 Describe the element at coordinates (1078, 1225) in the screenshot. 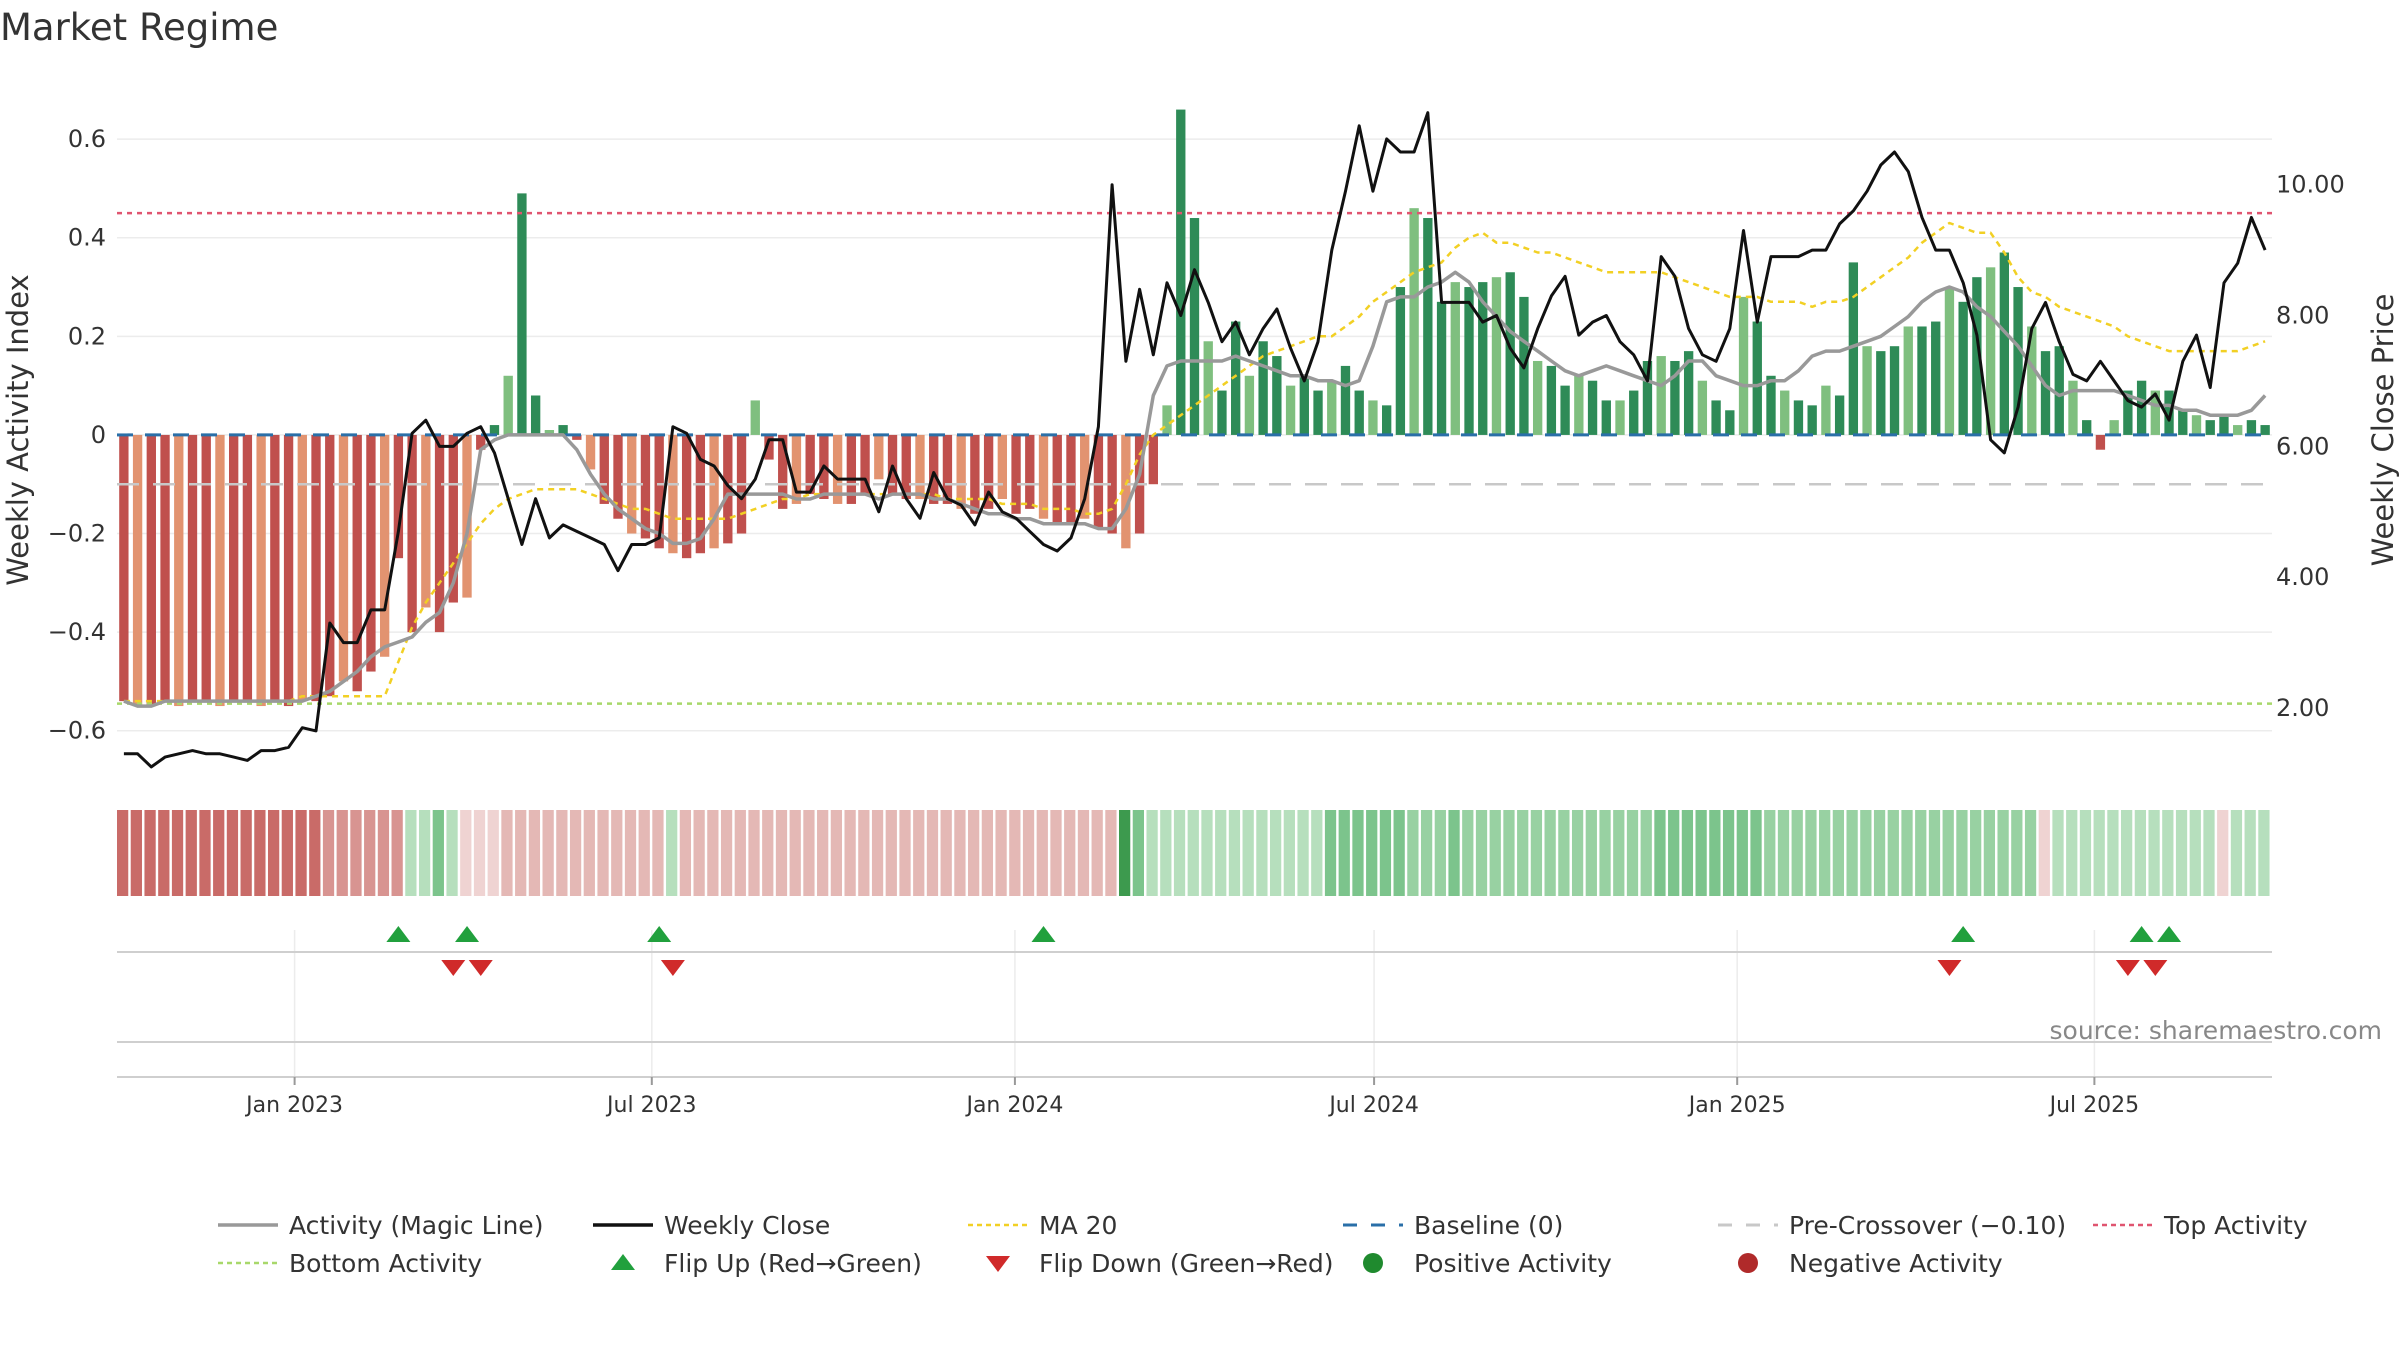

I see `legend-label: MA 20` at that location.